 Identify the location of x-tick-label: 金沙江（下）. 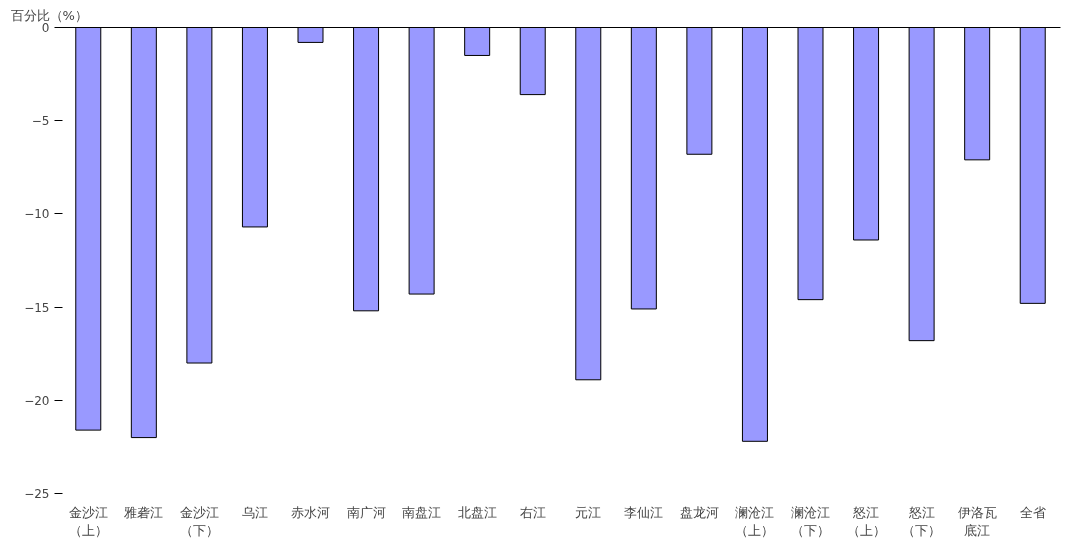
(199, 521).